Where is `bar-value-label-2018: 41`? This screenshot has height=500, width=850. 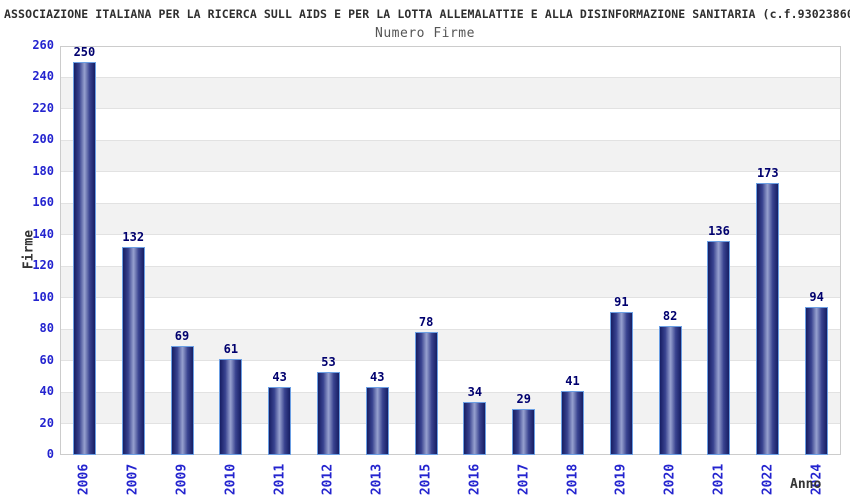 bar-value-label-2018: 41 is located at coordinates (572, 380).